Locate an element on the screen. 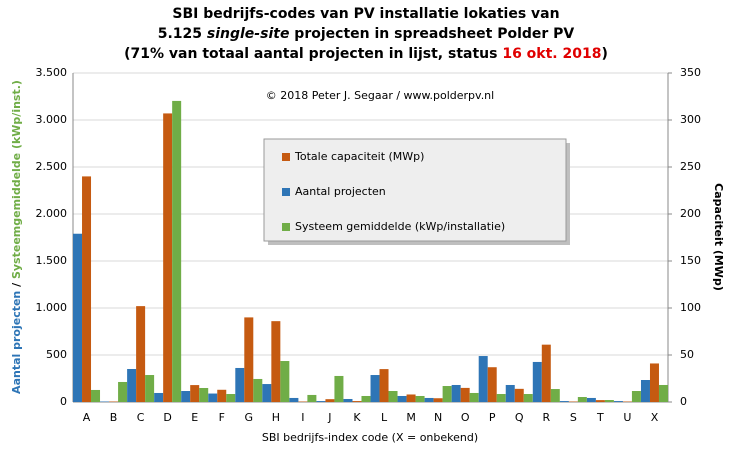  y2-tick-label: 250 is located at coordinates (690, 166).